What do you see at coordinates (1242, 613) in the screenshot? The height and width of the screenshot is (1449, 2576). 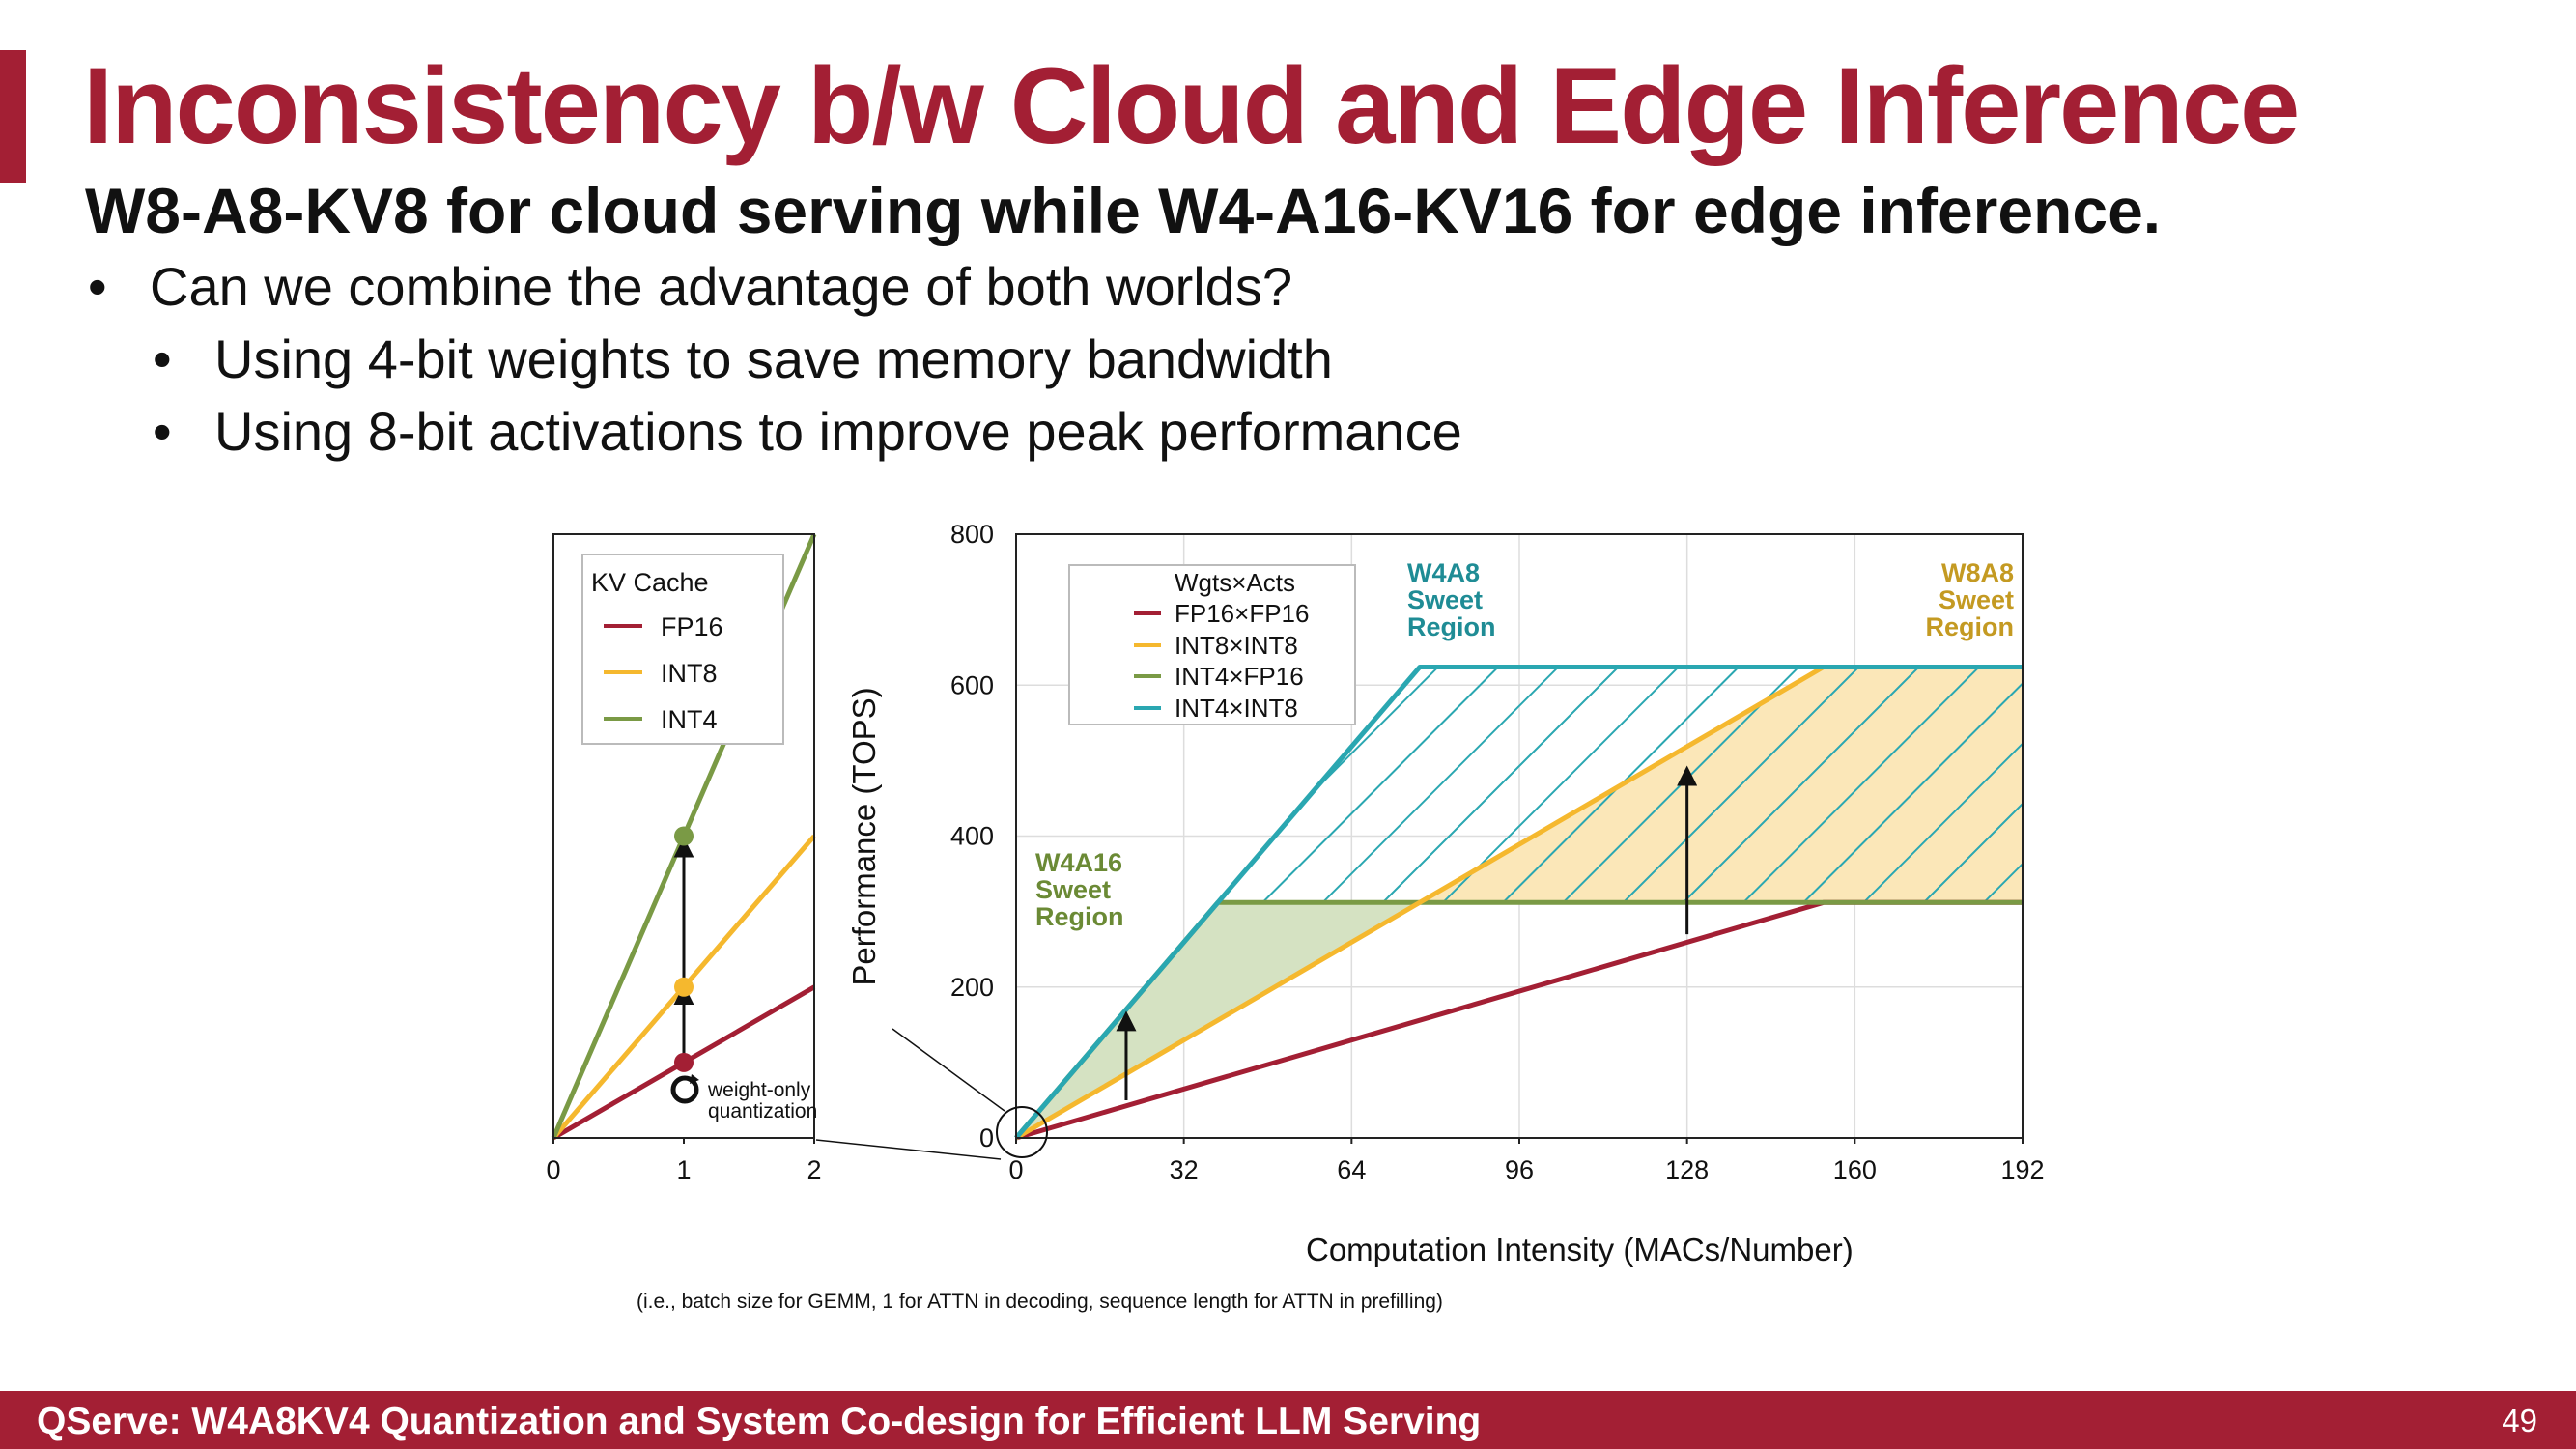 I see `legend-label-fp16xfp16: FP16×FP16` at bounding box center [1242, 613].